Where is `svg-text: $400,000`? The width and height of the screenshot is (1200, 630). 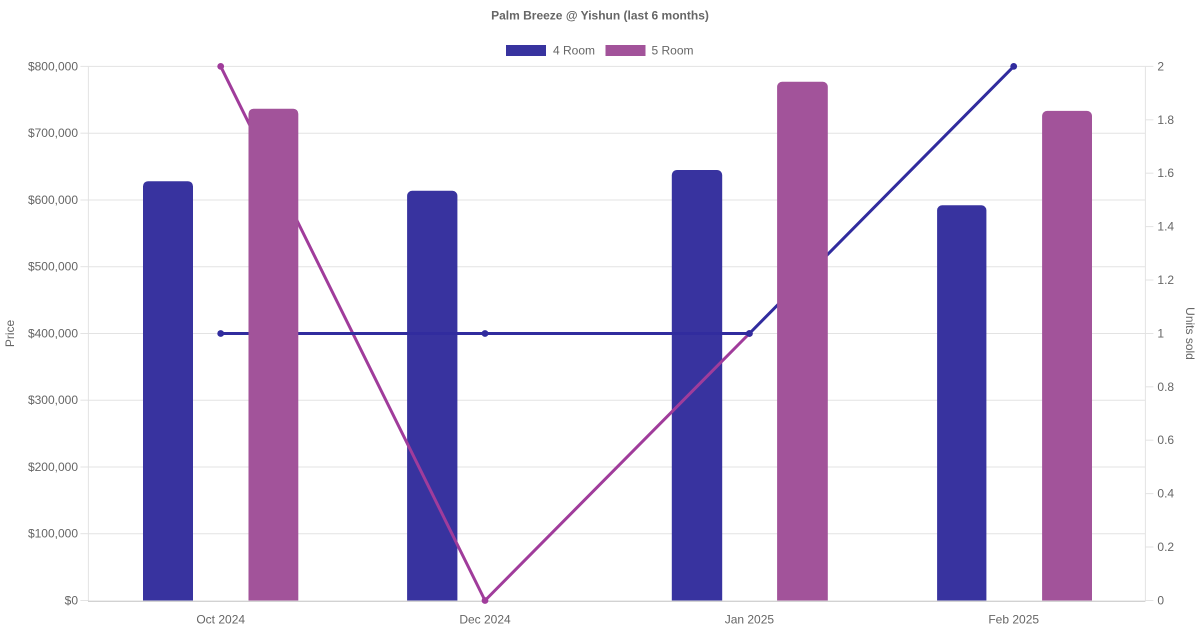 svg-text: $400,000 is located at coordinates (53, 334).